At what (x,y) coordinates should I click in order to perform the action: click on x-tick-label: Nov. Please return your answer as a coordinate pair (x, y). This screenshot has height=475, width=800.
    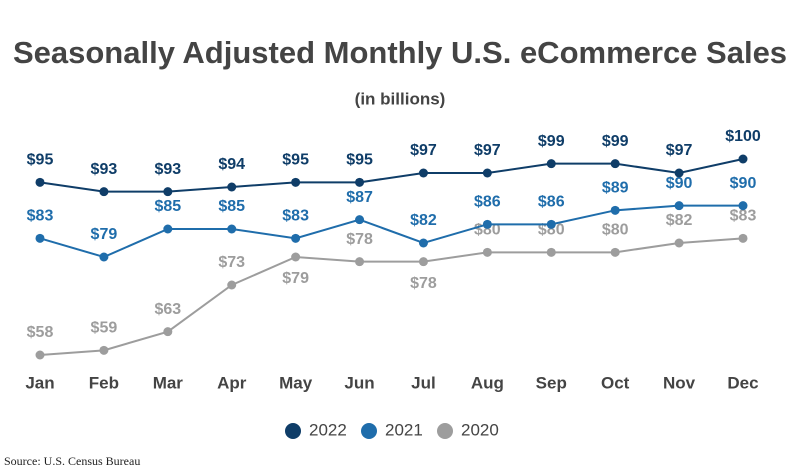
    Looking at the image, I should click on (679, 382).